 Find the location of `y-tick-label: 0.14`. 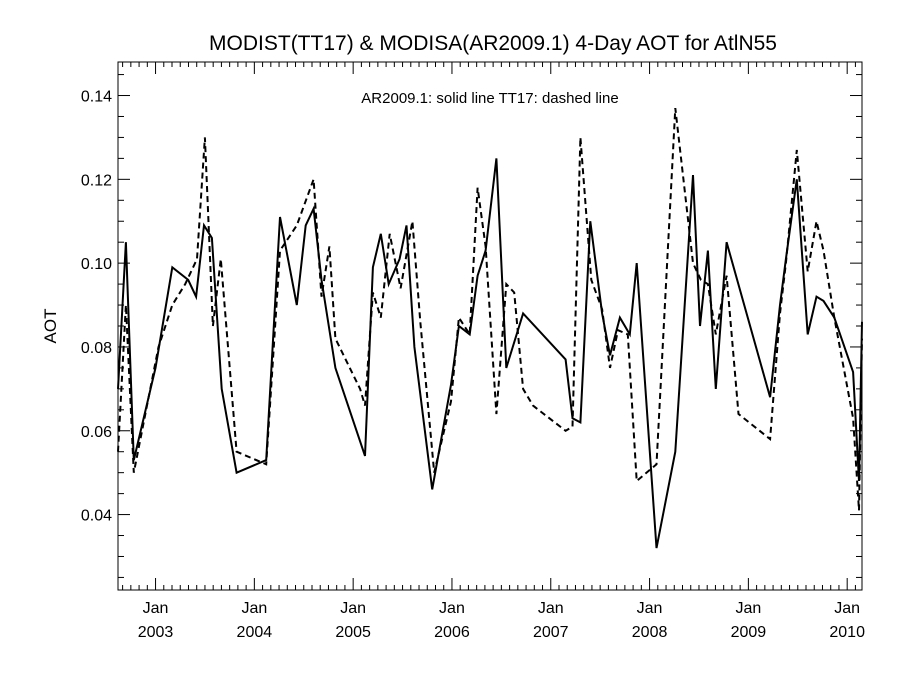

y-tick-label: 0.14 is located at coordinates (96, 97).